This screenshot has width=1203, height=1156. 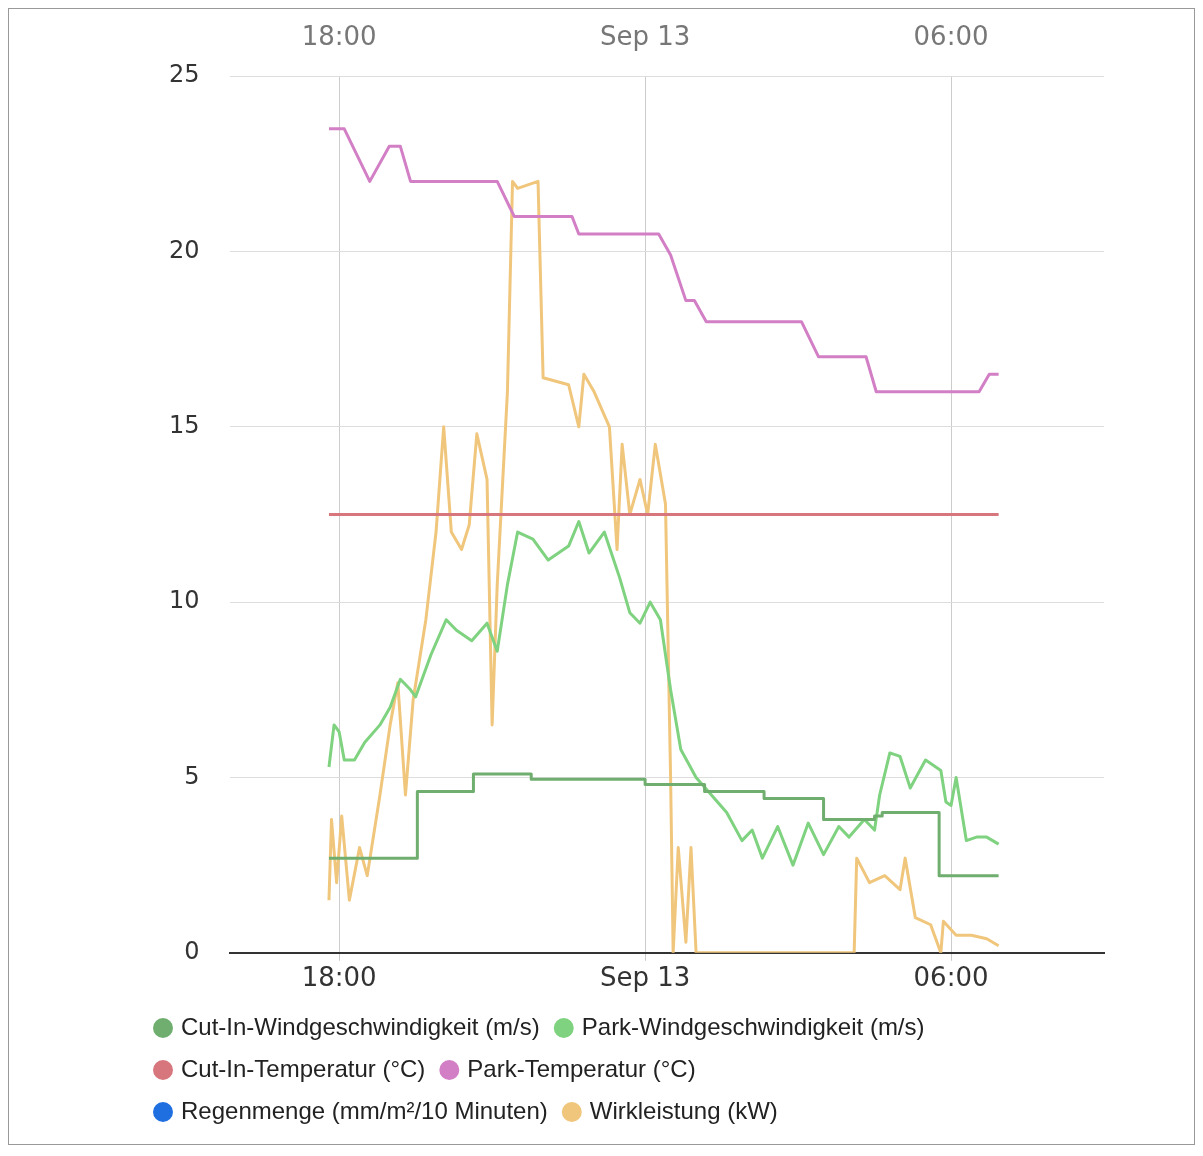 What do you see at coordinates (360, 1026) in the screenshot?
I see `legend-label: Cut-In-Windgeschwindigkeit (m/s)` at bounding box center [360, 1026].